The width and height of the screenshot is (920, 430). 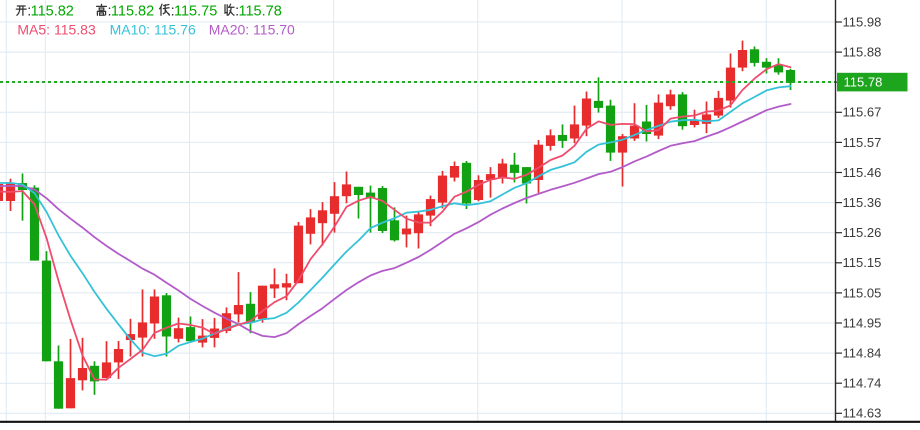 I want to click on svg-text: MA10: 115.76, so click(x=153, y=29).